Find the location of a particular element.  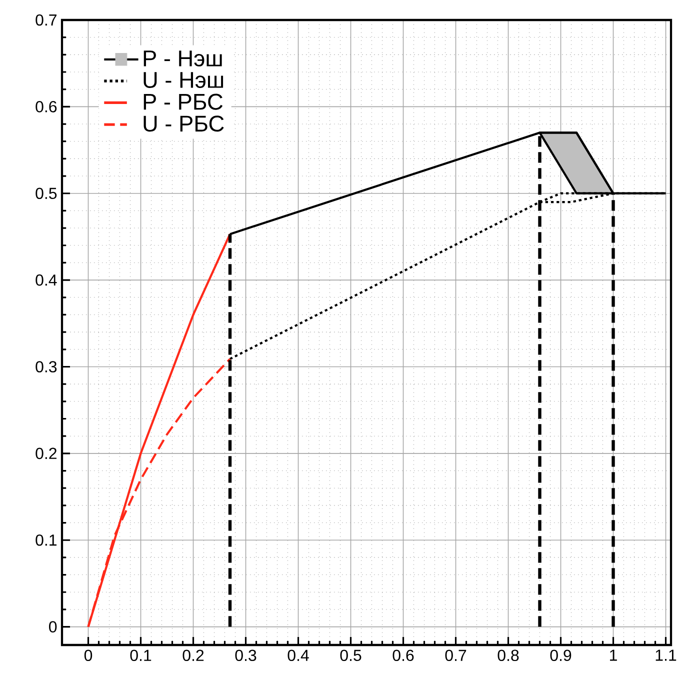

y-tick-label: 0.6 is located at coordinates (46, 106).